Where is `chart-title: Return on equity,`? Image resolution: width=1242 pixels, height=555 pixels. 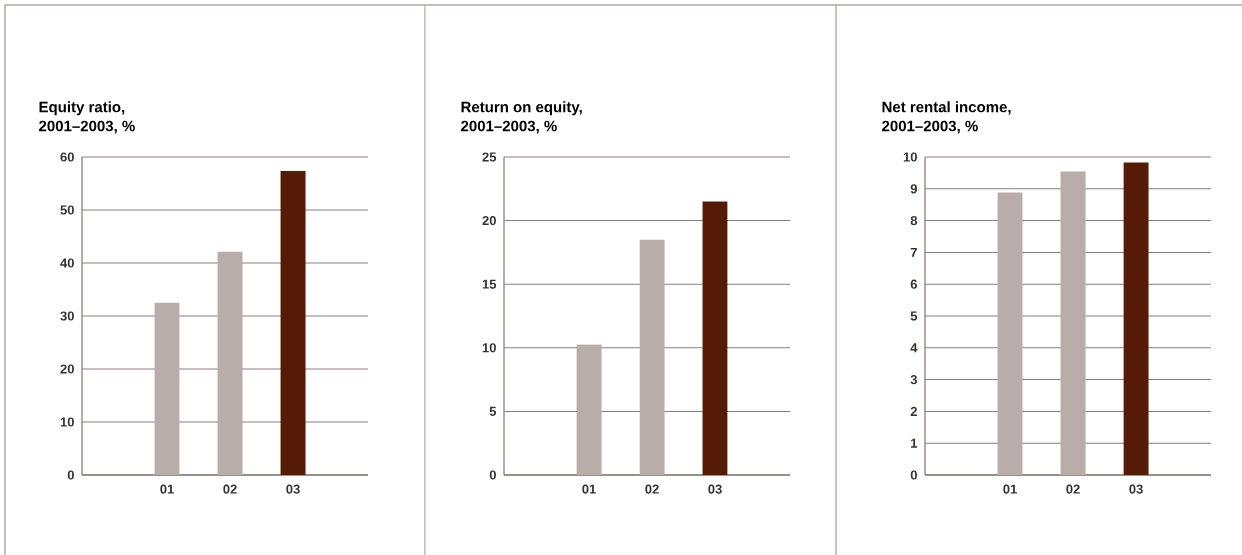 chart-title: Return on equity, is located at coordinates (521, 108).